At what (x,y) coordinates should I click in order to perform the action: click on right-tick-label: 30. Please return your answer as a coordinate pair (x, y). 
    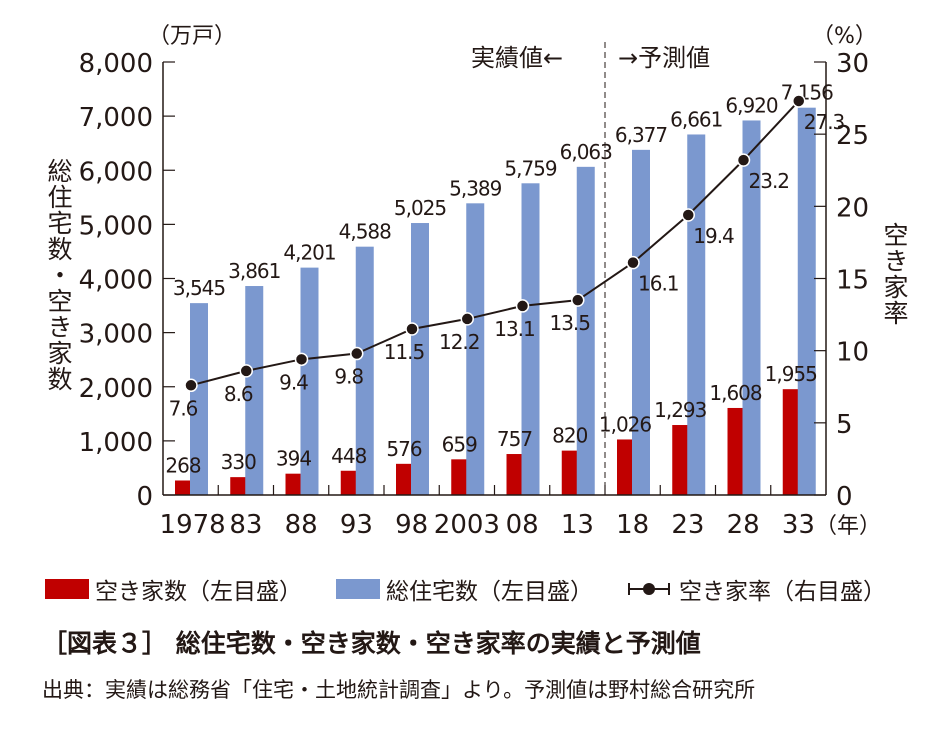
    Looking at the image, I should click on (852, 64).